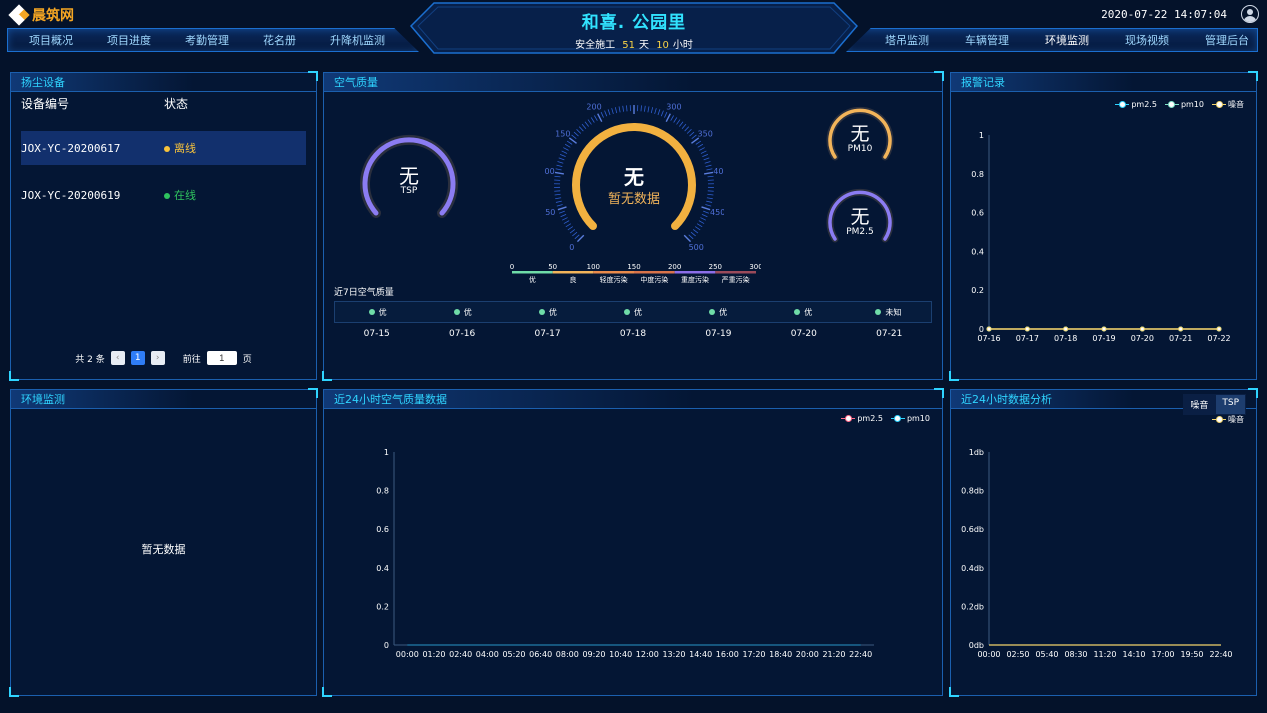  What do you see at coordinates (727, 654) in the screenshot?
I see `x-tick-label: 16:00` at bounding box center [727, 654].